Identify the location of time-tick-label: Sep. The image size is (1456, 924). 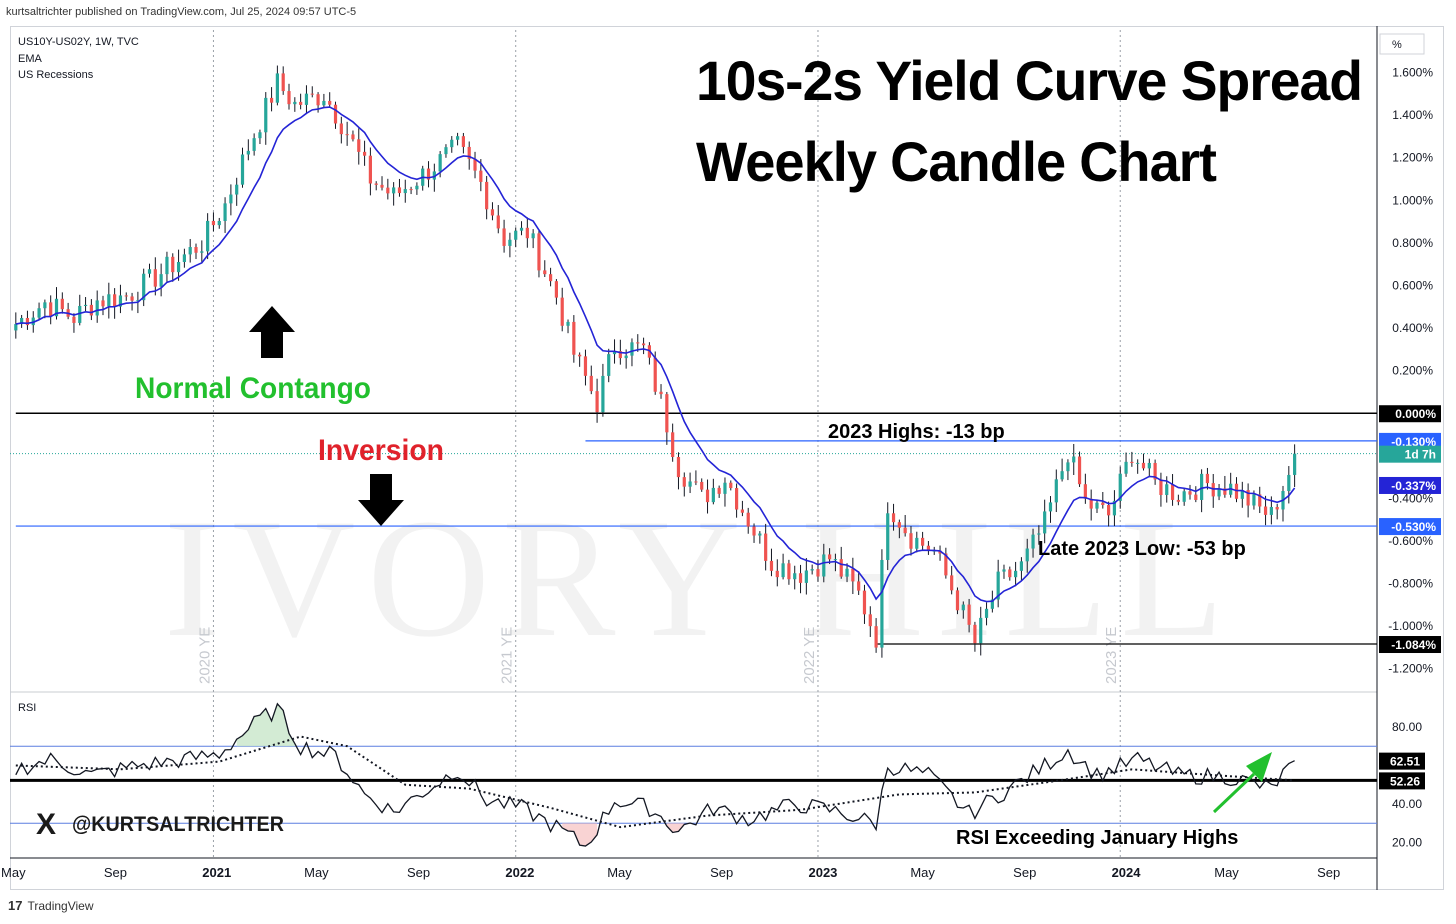
(115, 872).